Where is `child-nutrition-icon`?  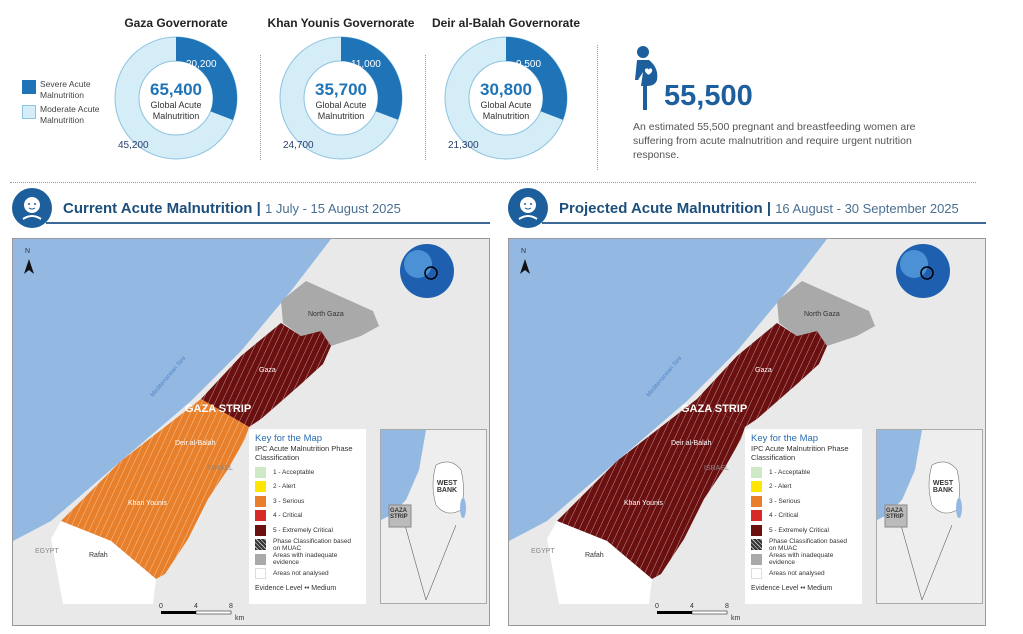
child-nutrition-icon is located at coordinates (32, 208).